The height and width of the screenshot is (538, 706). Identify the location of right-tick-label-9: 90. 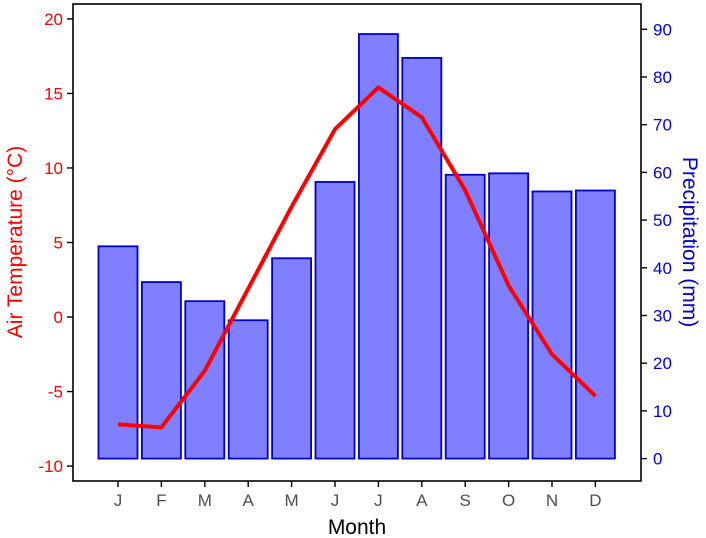
(662, 29).